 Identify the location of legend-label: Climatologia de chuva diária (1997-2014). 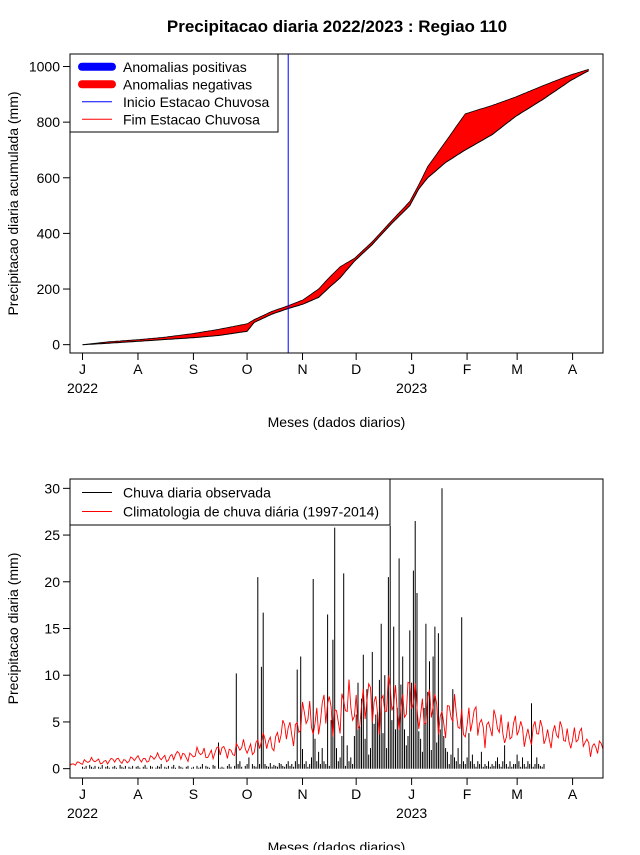
(251, 512).